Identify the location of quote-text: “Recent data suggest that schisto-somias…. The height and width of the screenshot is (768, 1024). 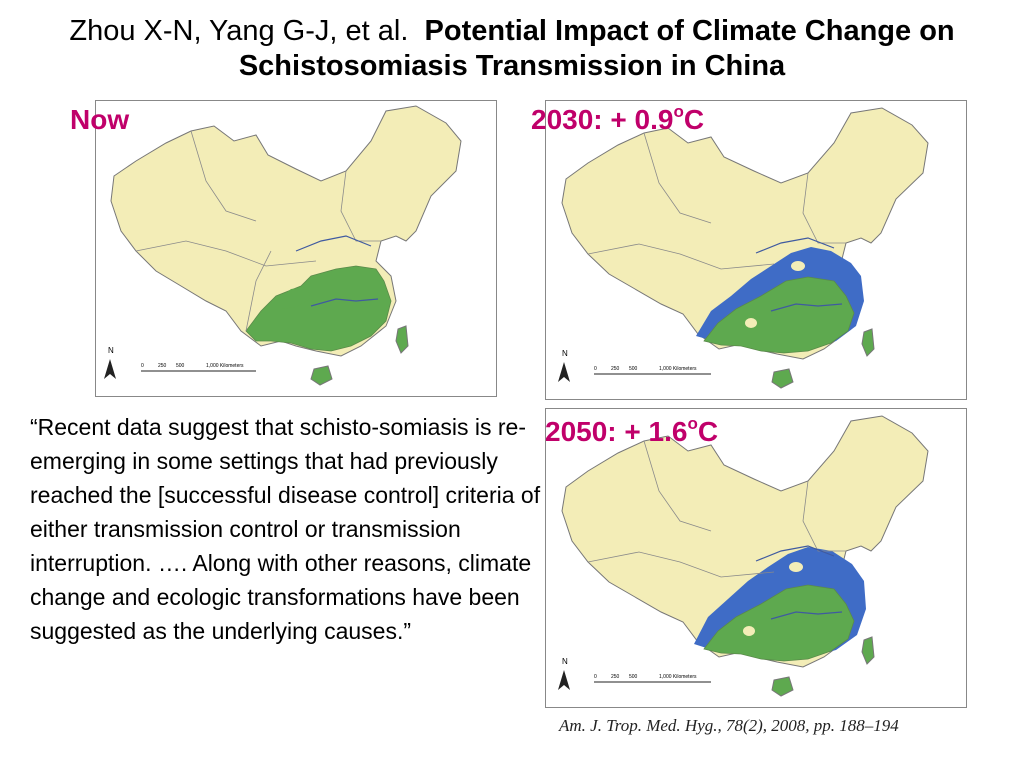
(285, 529).